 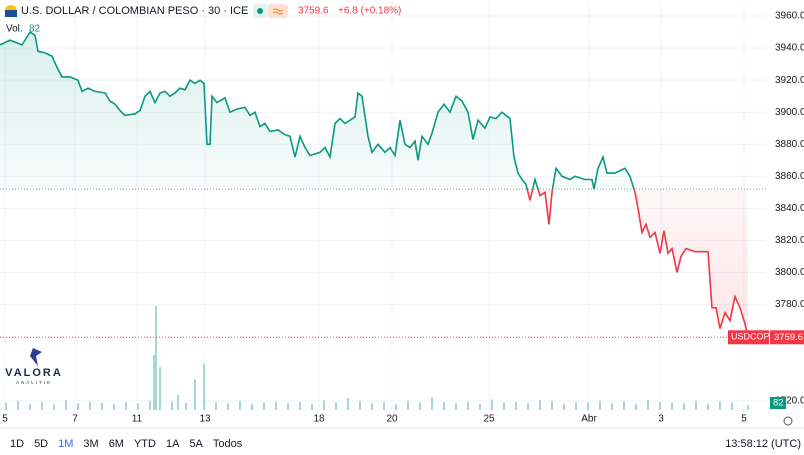 I want to click on range-button: 1M, so click(x=65, y=444).